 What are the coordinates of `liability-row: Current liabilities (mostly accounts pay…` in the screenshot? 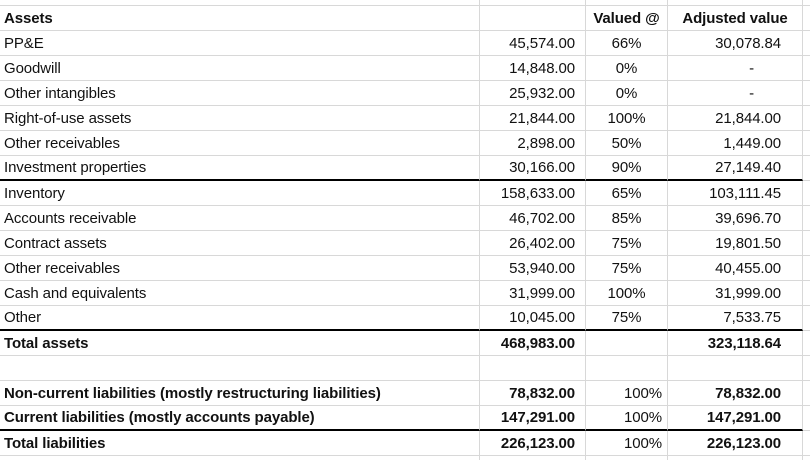 It's located at (405, 418).